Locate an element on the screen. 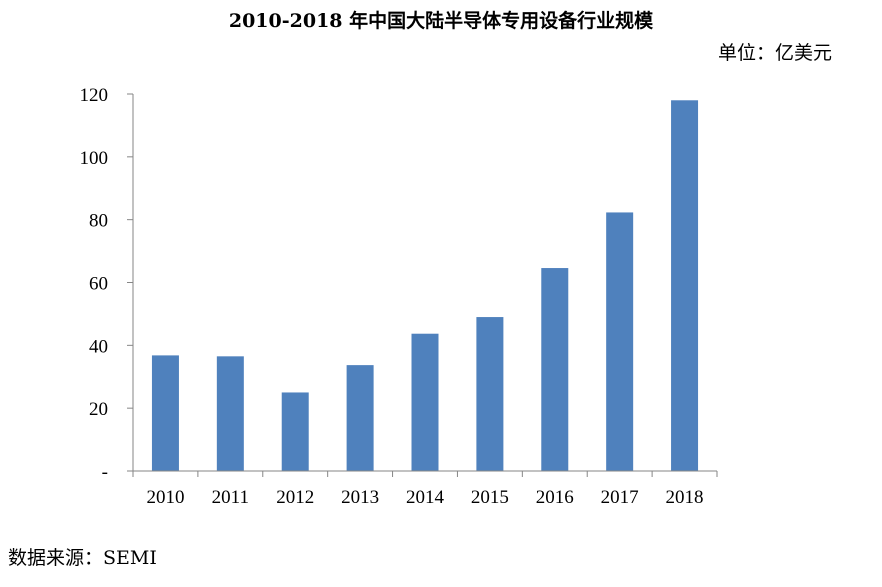  x-tick-label: 2017 is located at coordinates (620, 497).